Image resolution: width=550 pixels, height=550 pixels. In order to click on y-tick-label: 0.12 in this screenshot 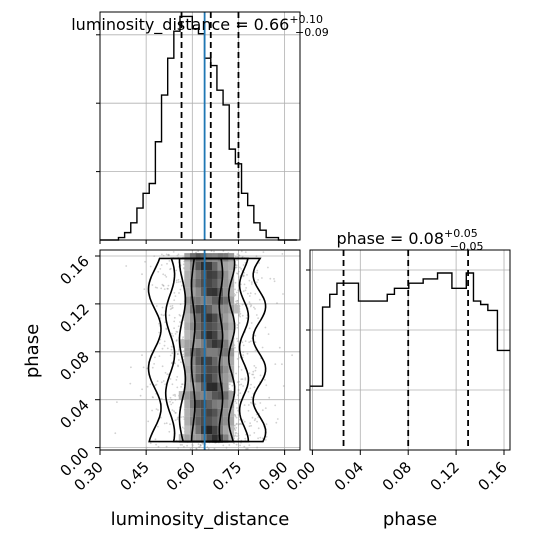, I will do `click(74, 318)`.